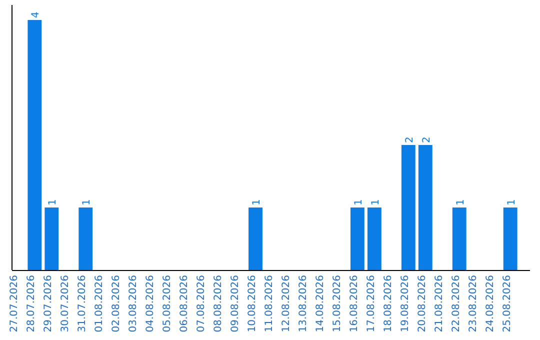  I want to click on x-tick-label: 15.08.2026, so click(337, 303).